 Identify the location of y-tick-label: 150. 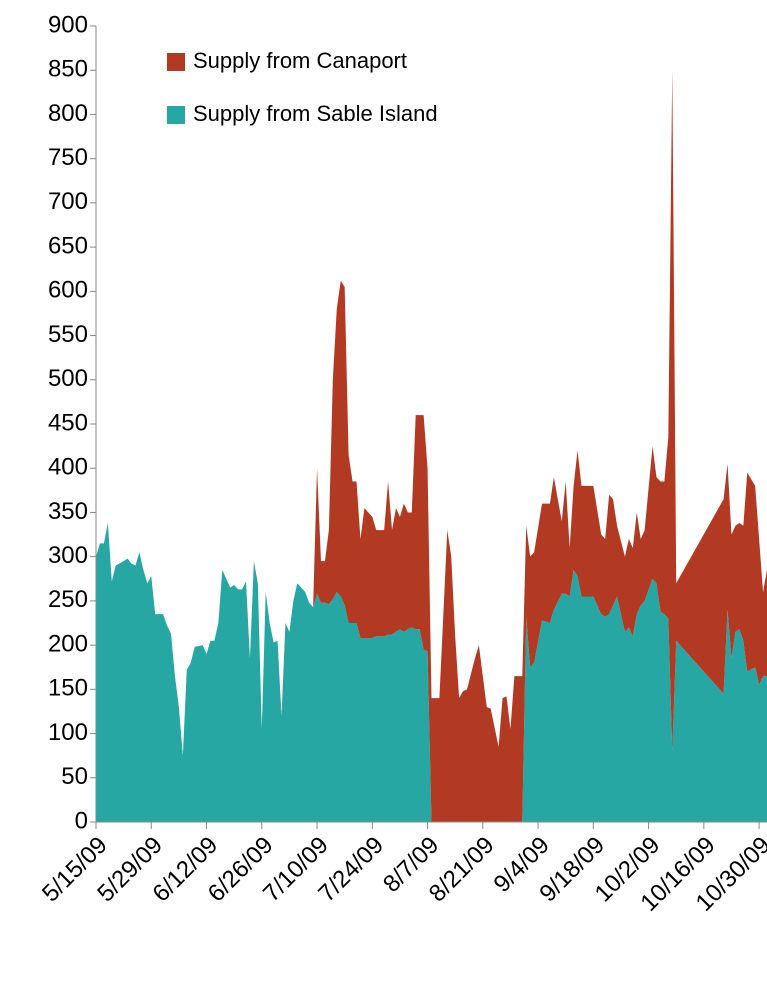
(68, 688).